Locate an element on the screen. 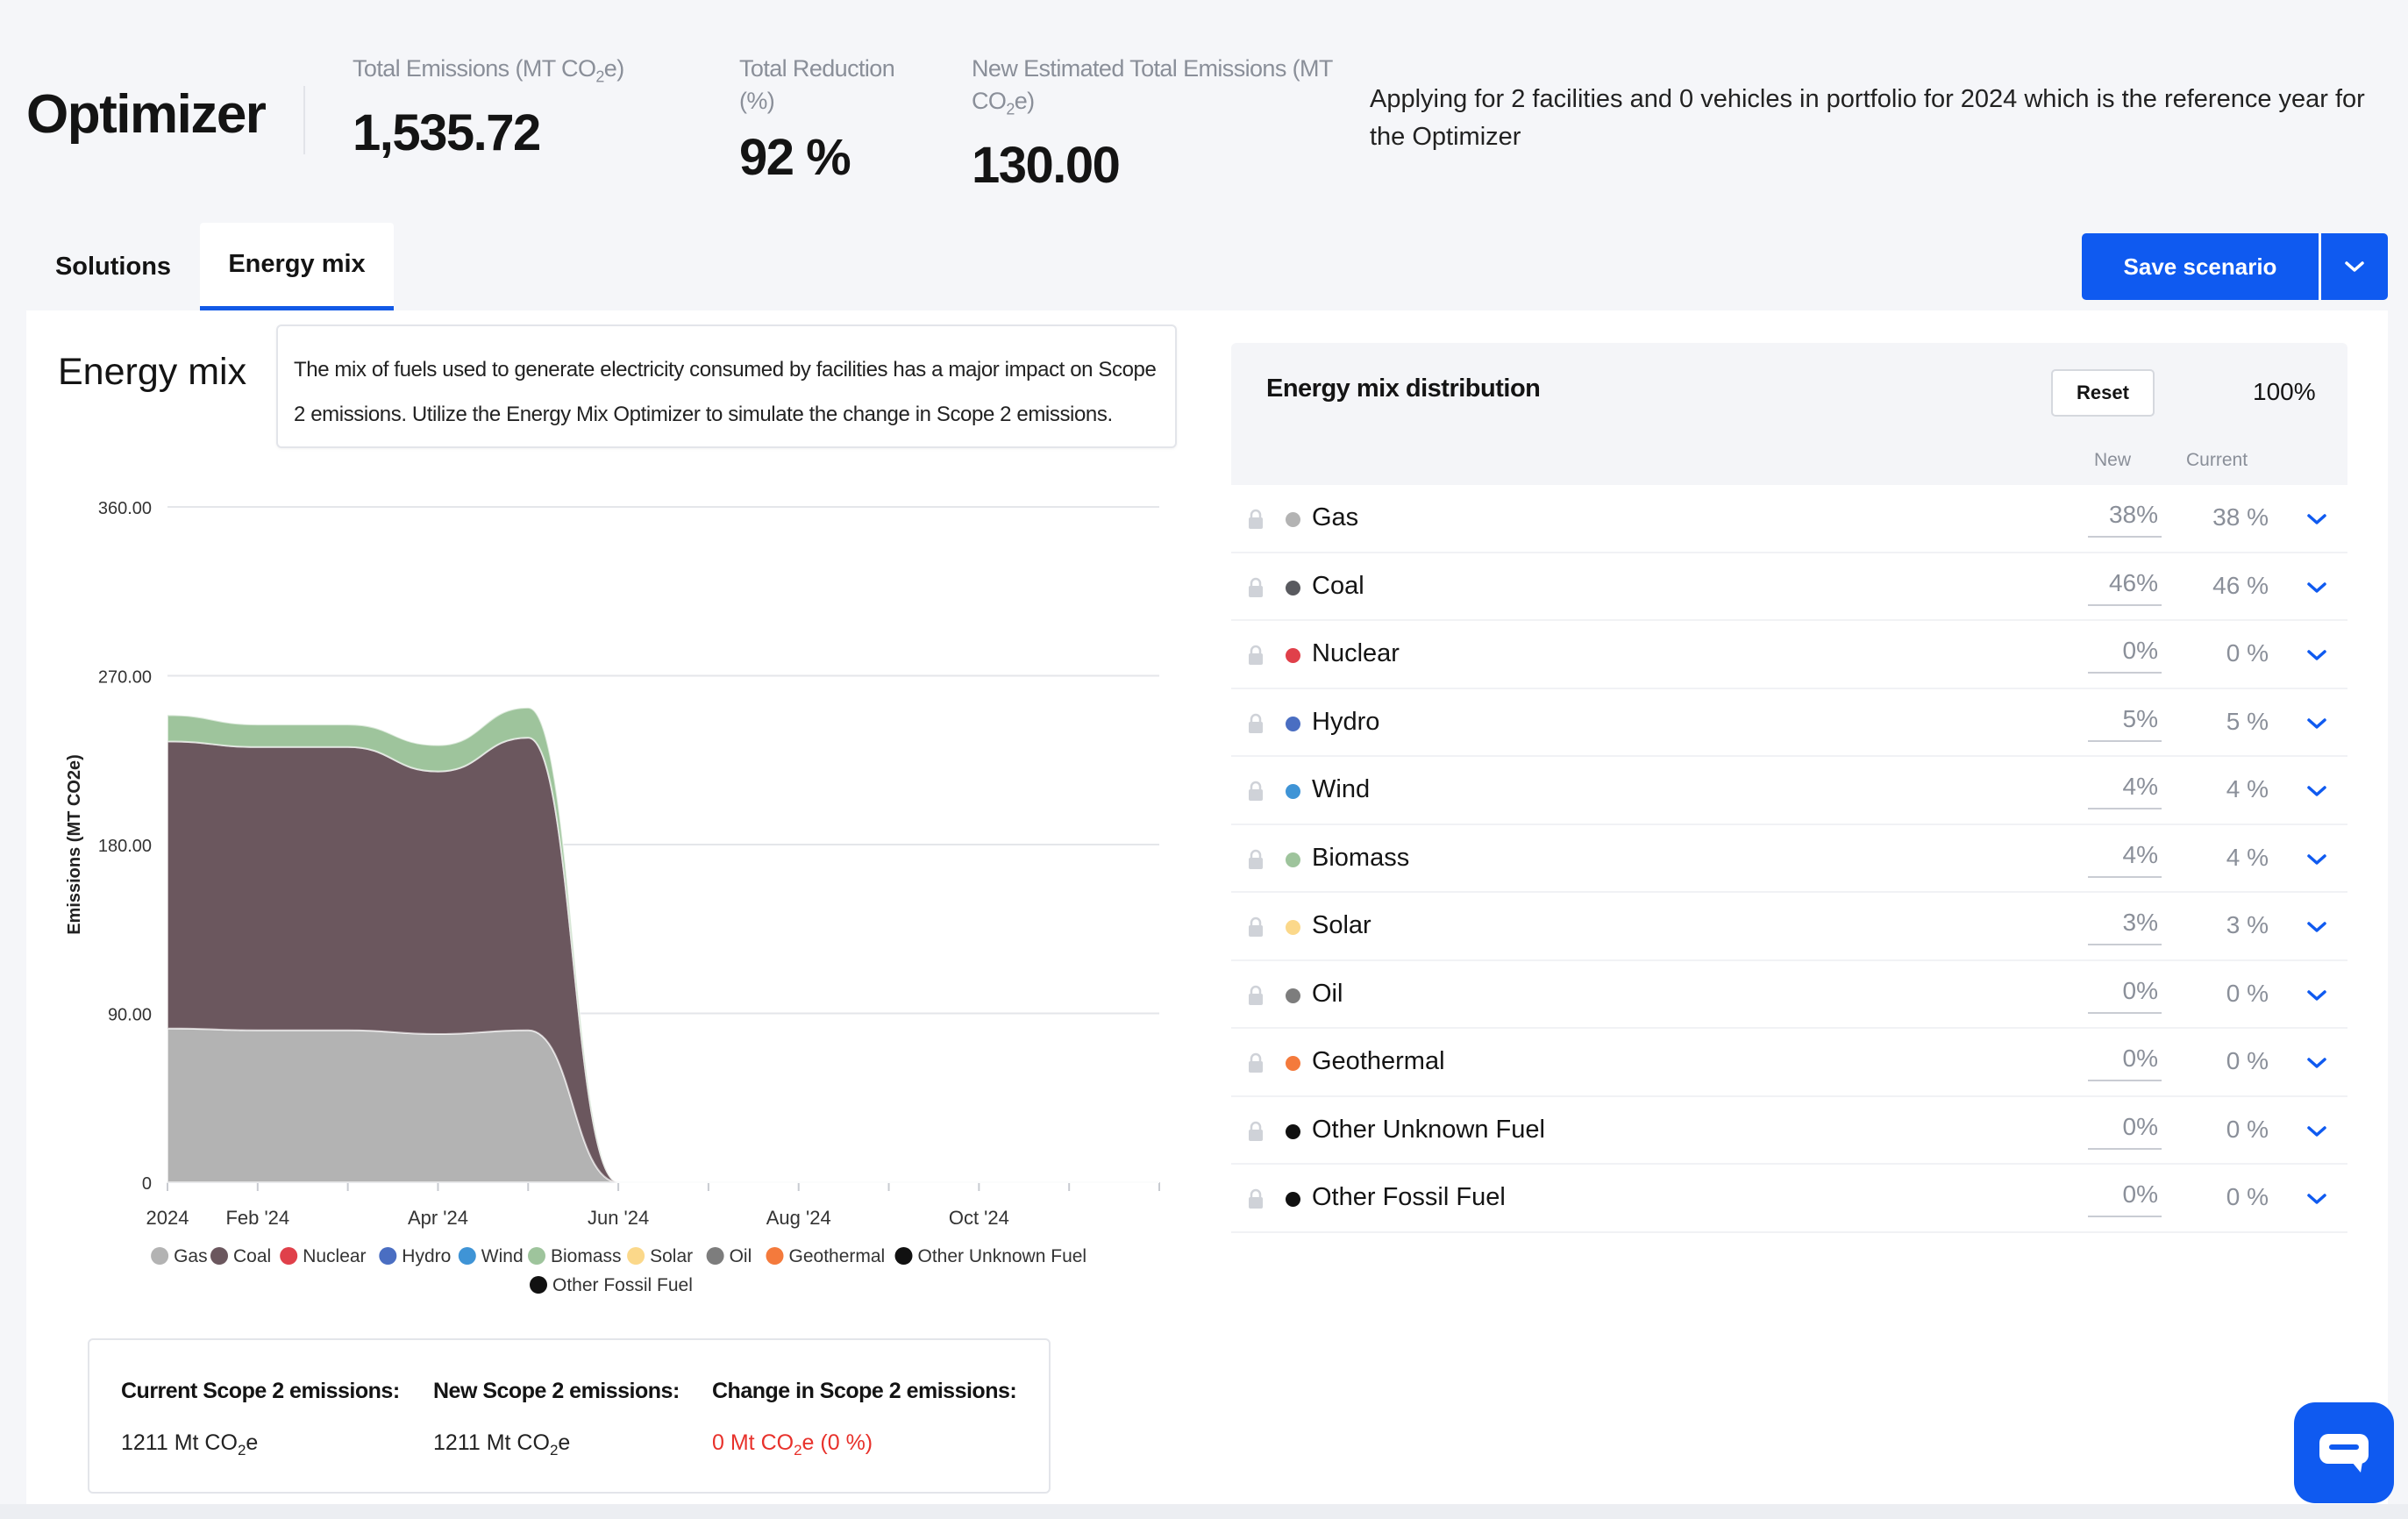 This screenshot has height=1519, width=2408. energy-mix-title: Energy mix is located at coordinates (153, 372).